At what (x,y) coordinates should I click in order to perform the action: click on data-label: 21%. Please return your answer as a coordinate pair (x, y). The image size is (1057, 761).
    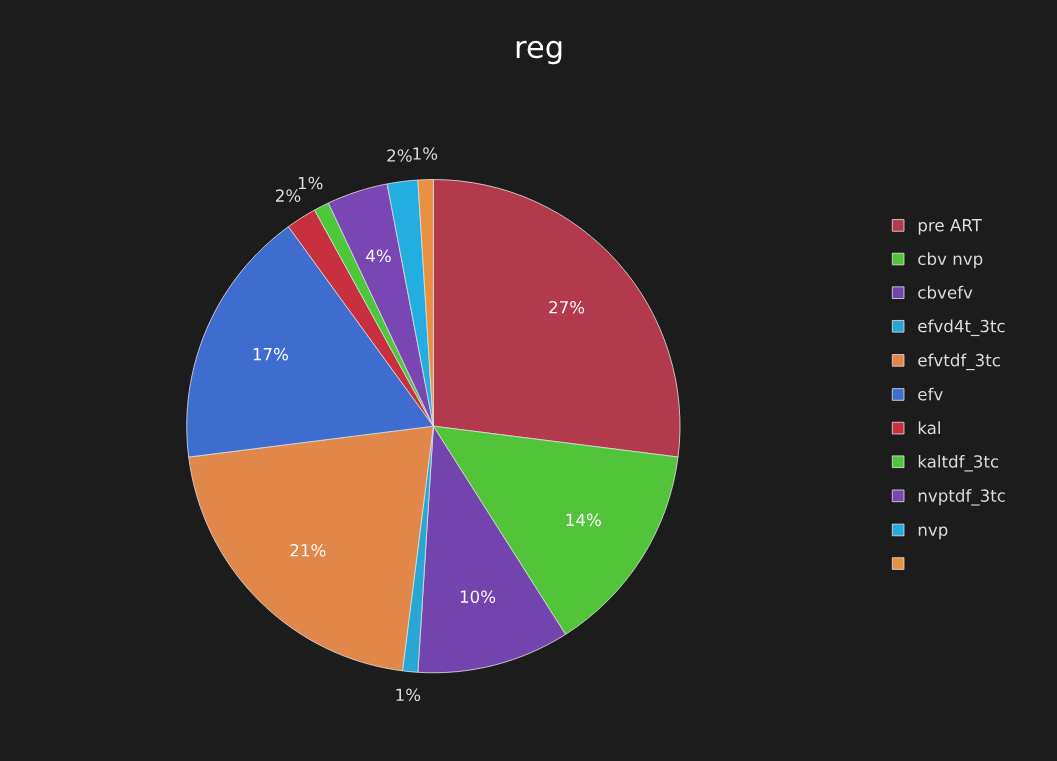
    Looking at the image, I should click on (308, 550).